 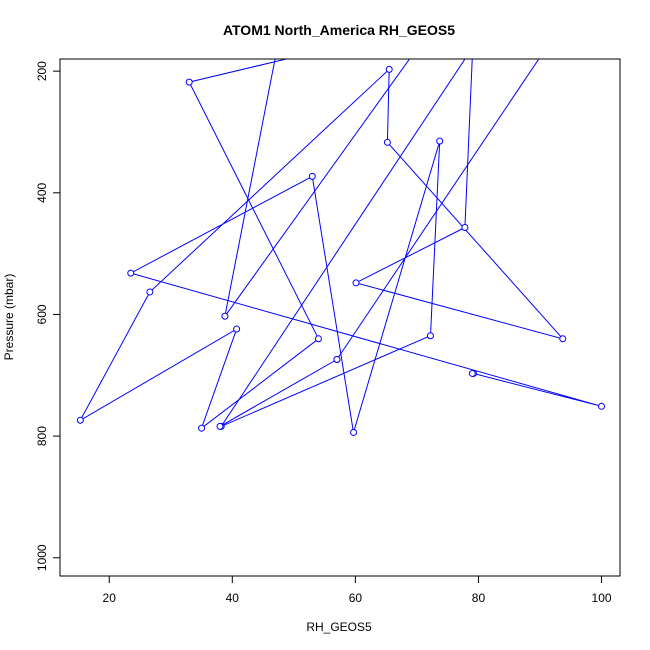 What do you see at coordinates (602, 598) in the screenshot?
I see `x-tick-label: 100` at bounding box center [602, 598].